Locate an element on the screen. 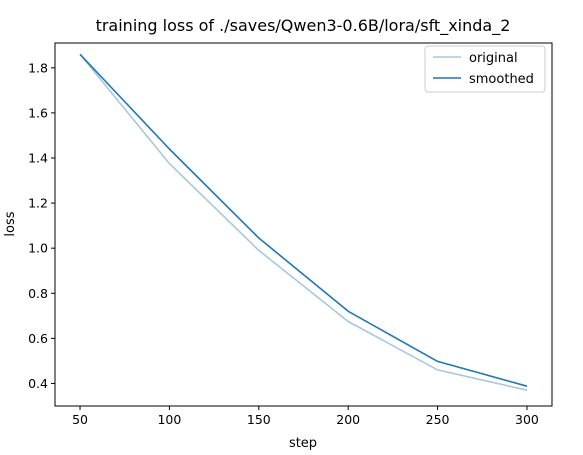 The width and height of the screenshot is (583, 455). legend-label-original: original is located at coordinates (493, 58).